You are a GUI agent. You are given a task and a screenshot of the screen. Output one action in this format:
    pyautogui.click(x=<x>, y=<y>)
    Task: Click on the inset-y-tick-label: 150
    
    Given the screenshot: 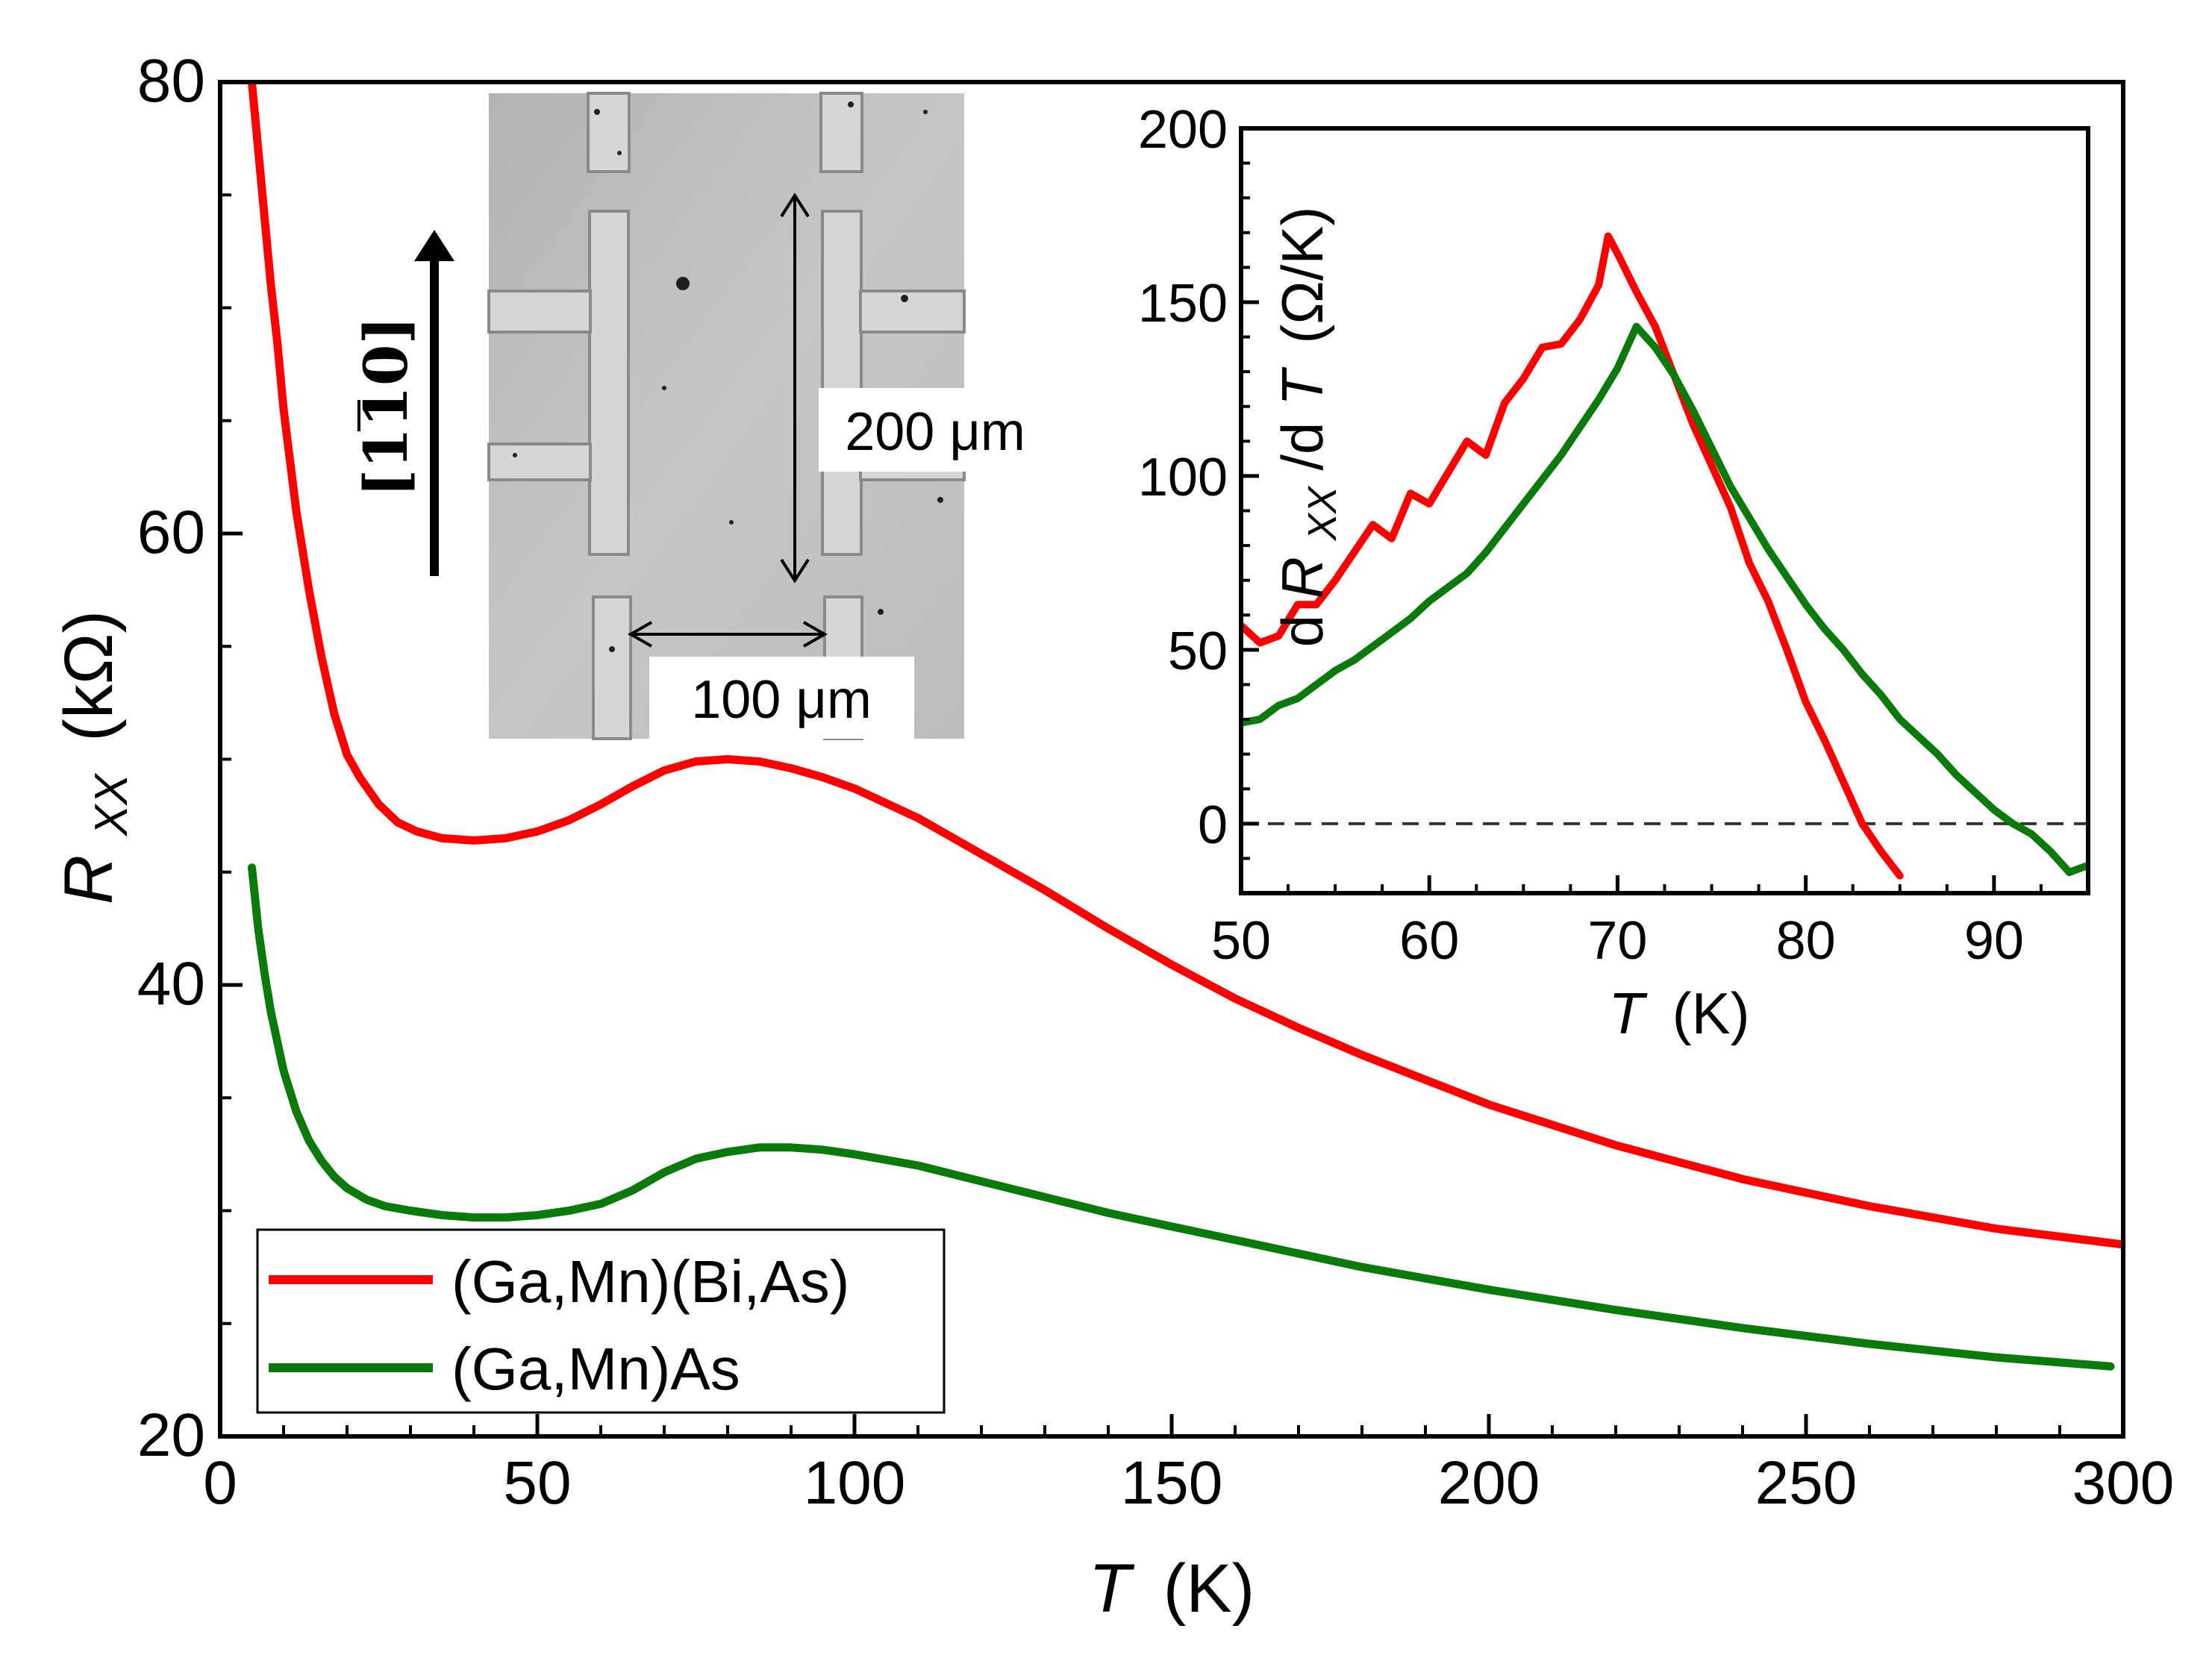 What is the action you would take?
    pyautogui.click(x=1183, y=304)
    